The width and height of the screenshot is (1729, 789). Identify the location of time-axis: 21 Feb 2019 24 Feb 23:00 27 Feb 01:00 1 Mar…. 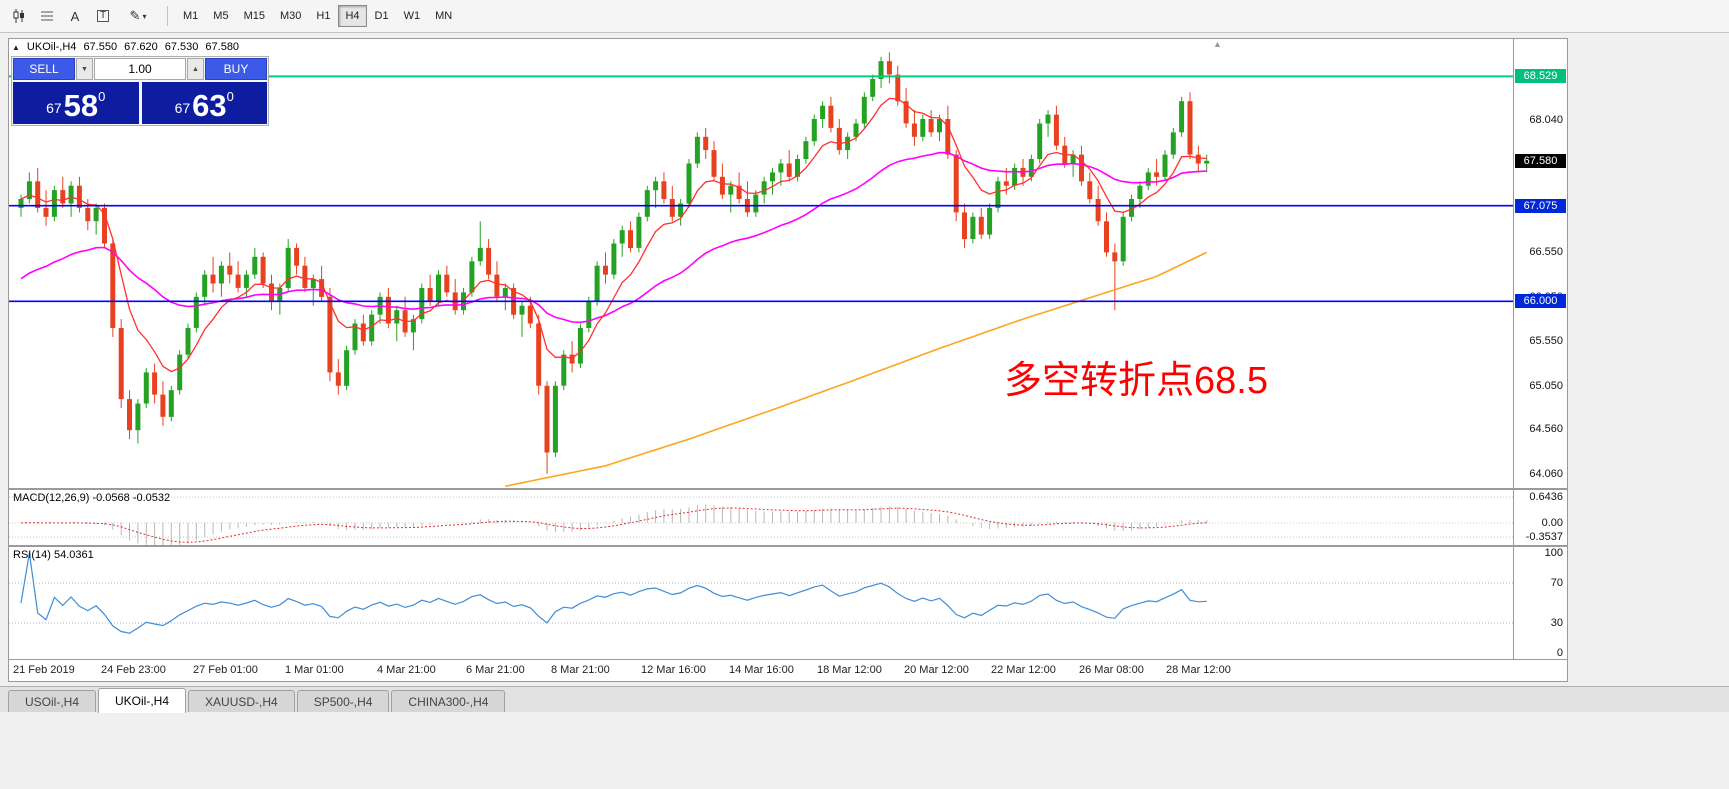
(788, 670).